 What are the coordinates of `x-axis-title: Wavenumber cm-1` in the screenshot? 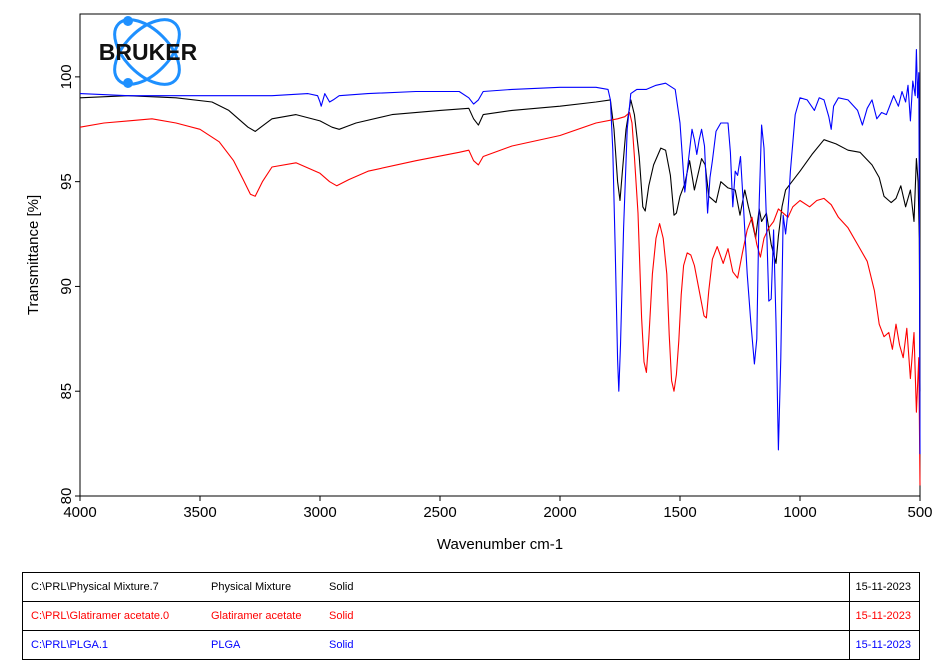 It's located at (500, 544).